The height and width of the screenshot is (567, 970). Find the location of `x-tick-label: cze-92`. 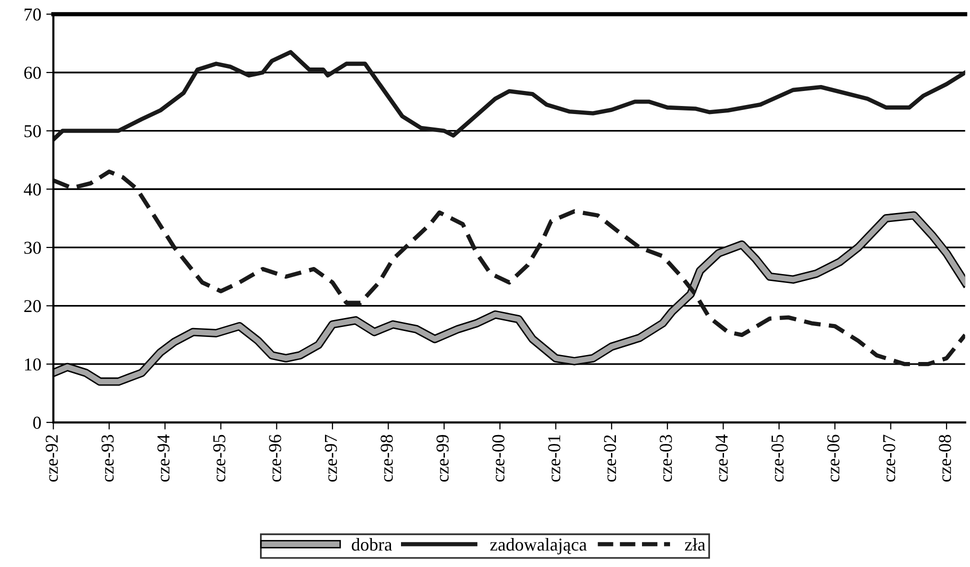

x-tick-label: cze-92 is located at coordinates (52, 458).